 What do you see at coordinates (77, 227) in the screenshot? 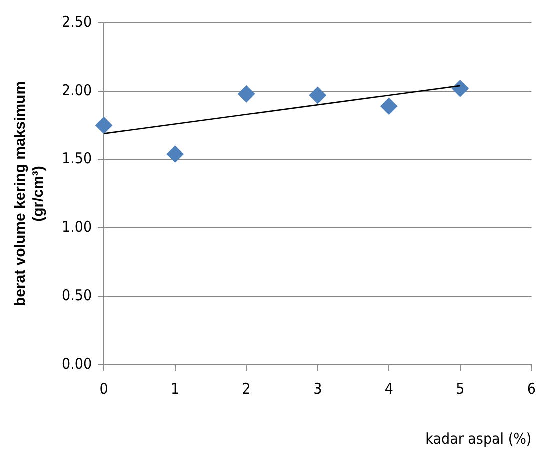
I see `y-tick-label: 1.00` at bounding box center [77, 227].